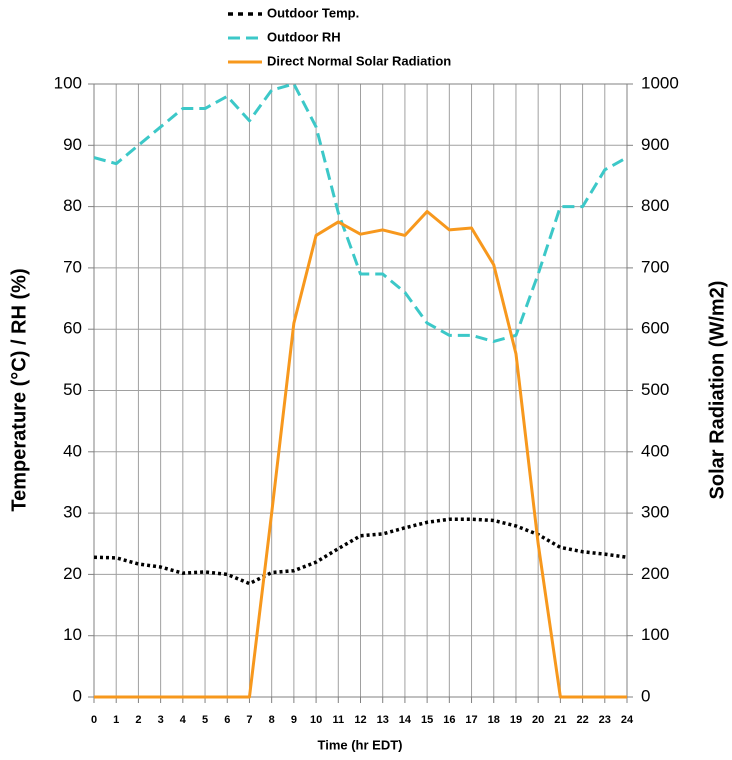 Image resolution: width=732 pixels, height=760 pixels. What do you see at coordinates (249, 720) in the screenshot?
I see `x-tick-label: 7` at bounding box center [249, 720].